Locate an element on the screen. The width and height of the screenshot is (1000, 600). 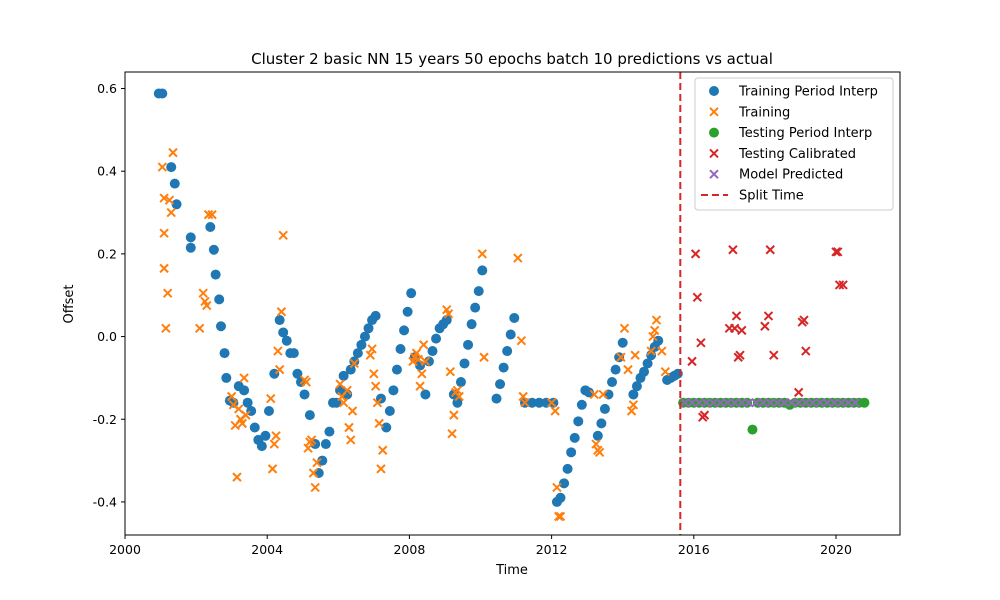
legend-label: Split Time is located at coordinates (771, 196).